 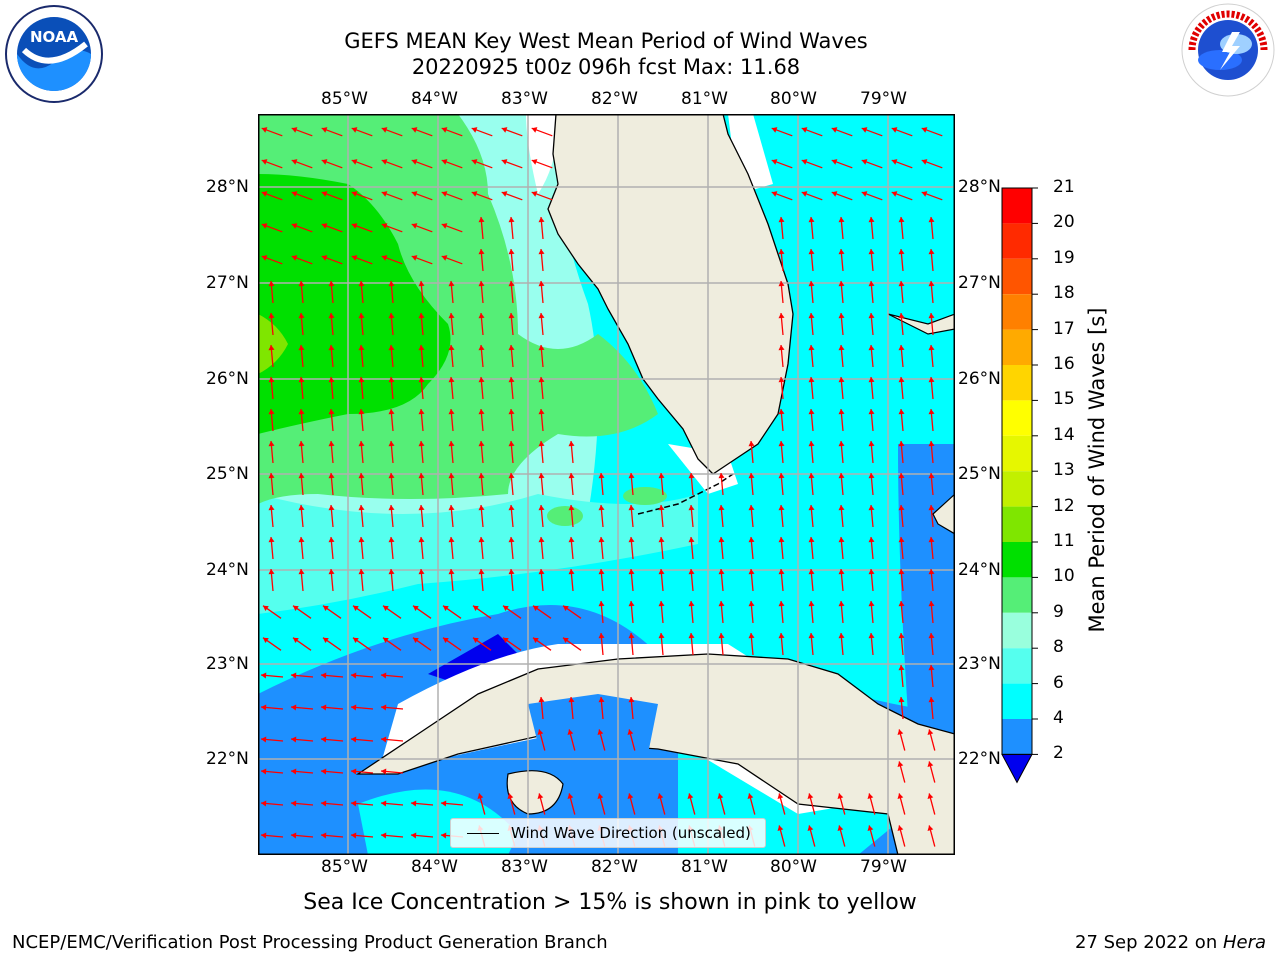 What do you see at coordinates (1064, 222) in the screenshot?
I see `colorbar-tick-label: 20` at bounding box center [1064, 222].